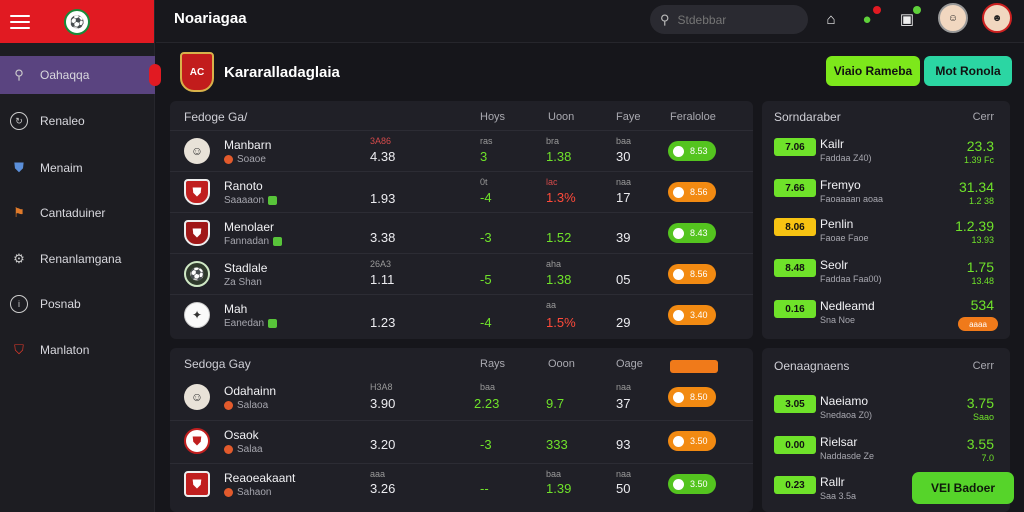 The width and height of the screenshot is (1024, 512). What do you see at coordinates (693, 117) in the screenshot?
I see `column-header: Feraloloe` at bounding box center [693, 117].